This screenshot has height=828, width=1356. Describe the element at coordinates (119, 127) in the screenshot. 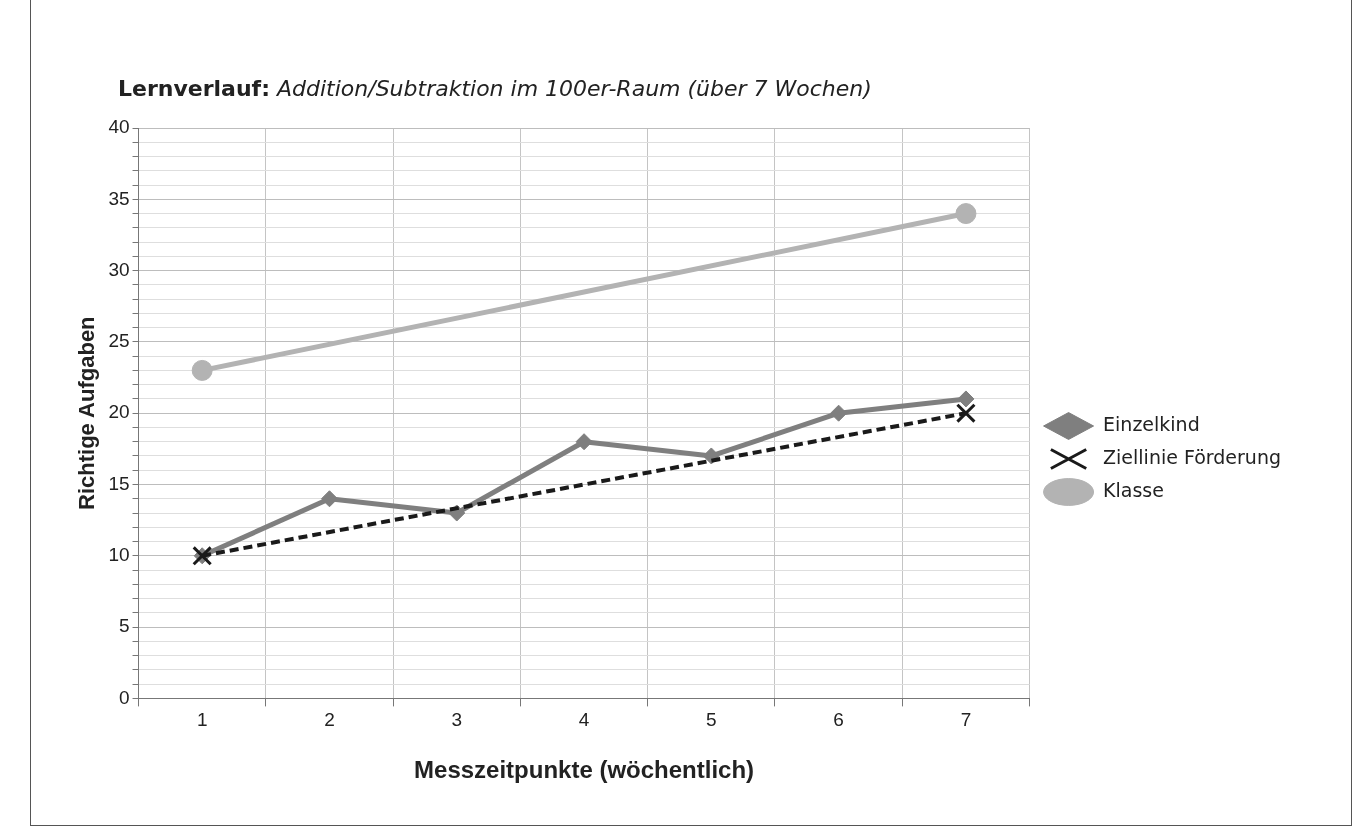

I see `y-tick-label: 40` at that location.